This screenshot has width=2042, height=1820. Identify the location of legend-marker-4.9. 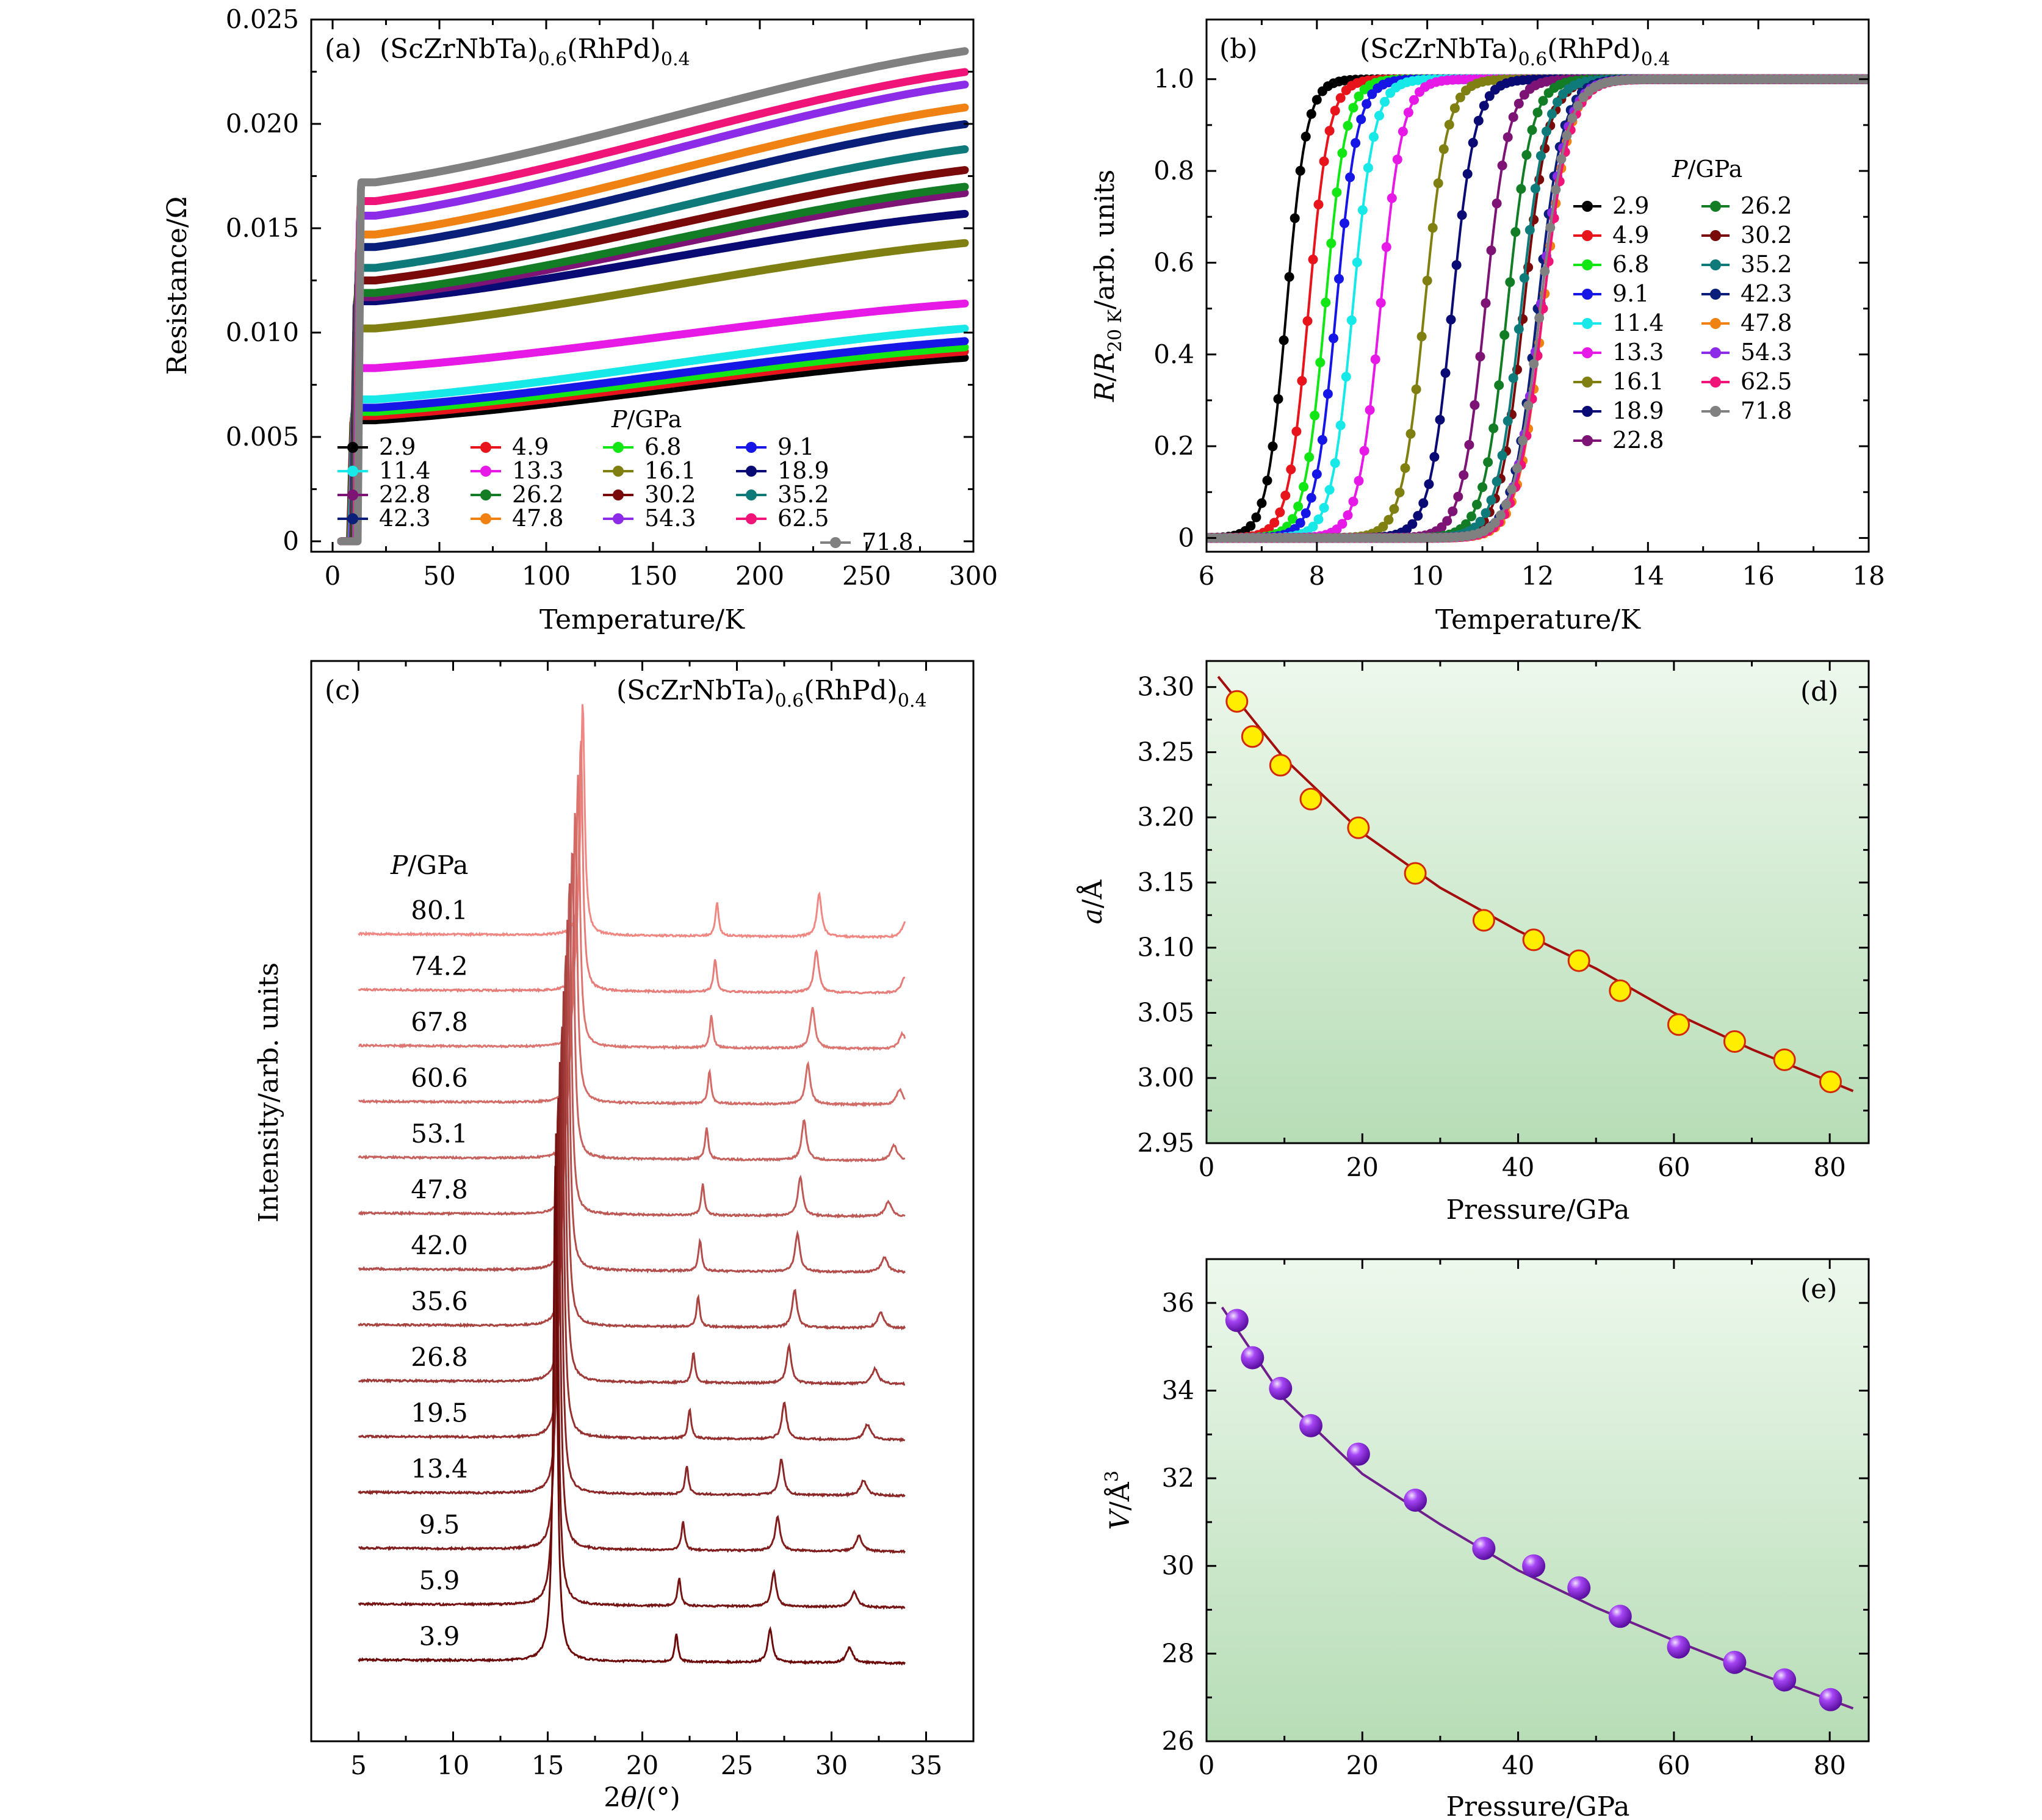
(486, 447).